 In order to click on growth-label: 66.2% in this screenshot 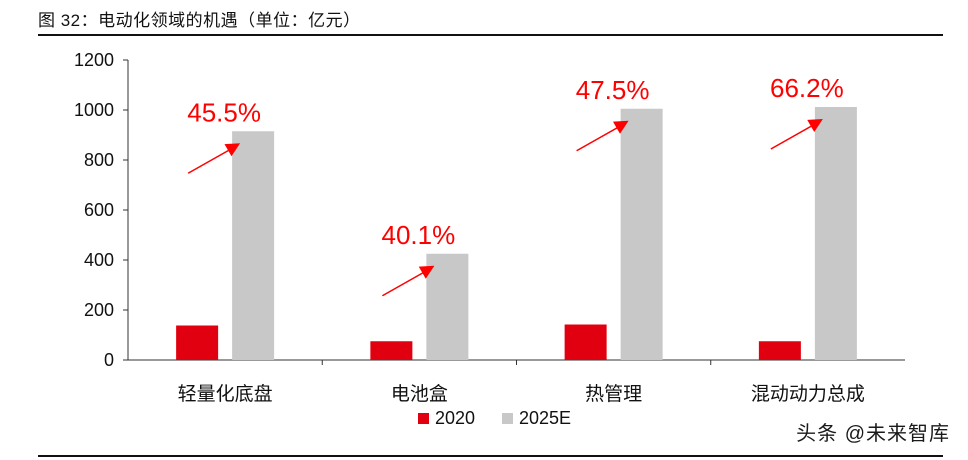, I will do `click(807, 88)`.